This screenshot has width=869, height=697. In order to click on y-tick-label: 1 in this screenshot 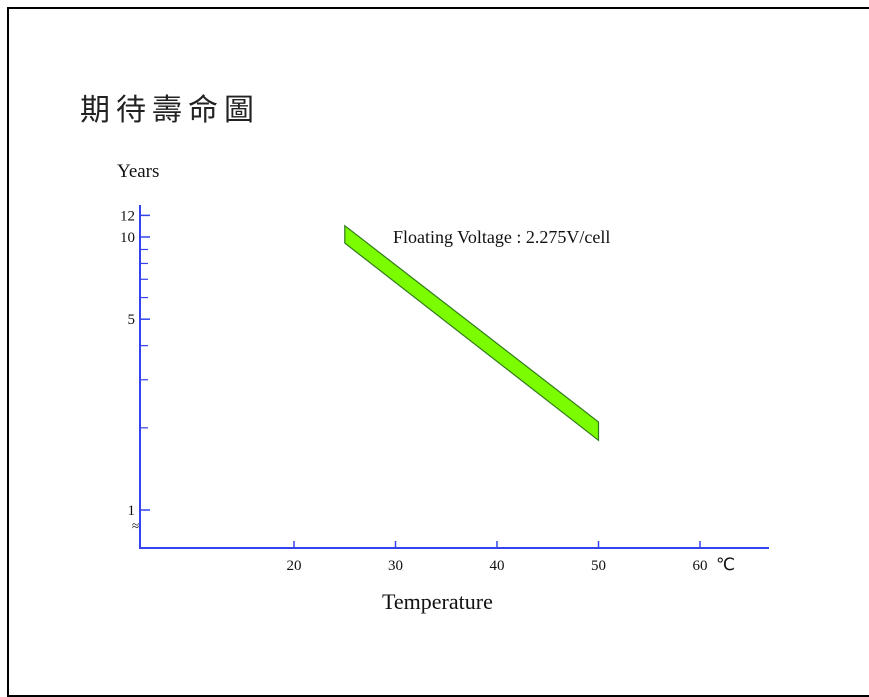, I will do `click(132, 511)`.